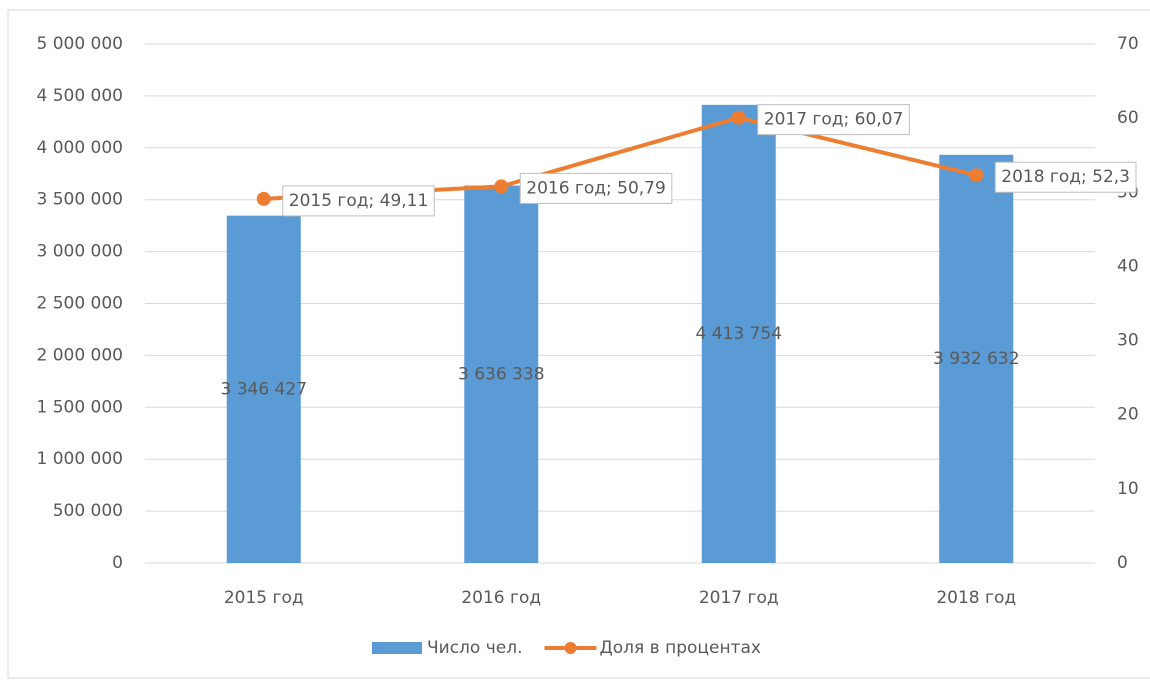 This screenshot has height=680, width=1150. Describe the element at coordinates (88, 511) in the screenshot. I see `y-tick-label: 500 000` at that location.